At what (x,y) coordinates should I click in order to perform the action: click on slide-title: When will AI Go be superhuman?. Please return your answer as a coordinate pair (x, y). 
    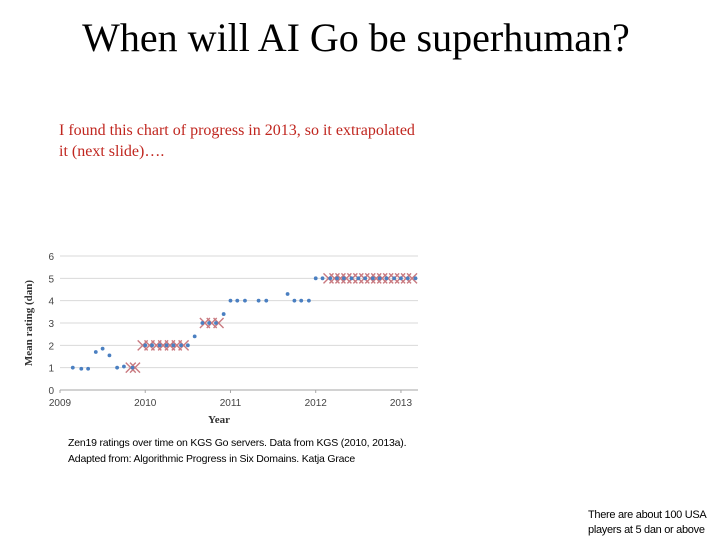
    Looking at the image, I should click on (356, 37).